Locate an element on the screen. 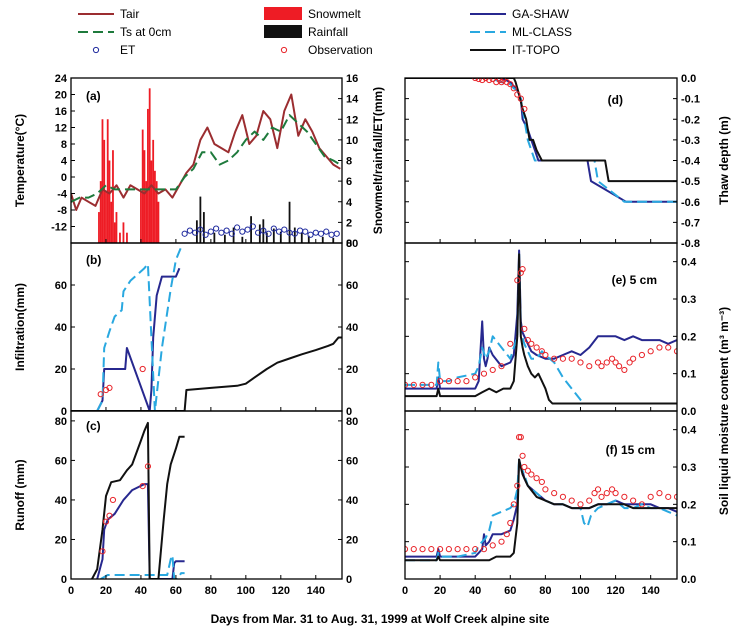 This screenshot has width=744, height=636. x-tick-label: 140 is located at coordinates (650, 591).